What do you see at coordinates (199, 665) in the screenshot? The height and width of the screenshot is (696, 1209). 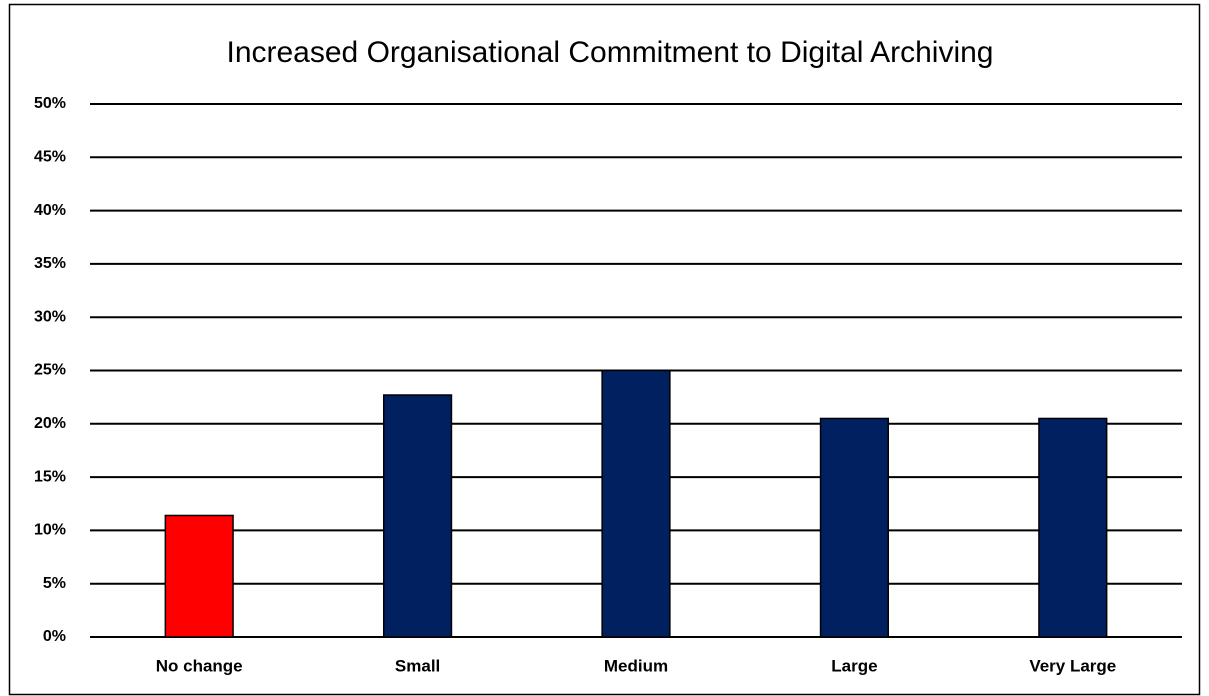 I see `x-tick-label: No change` at bounding box center [199, 665].